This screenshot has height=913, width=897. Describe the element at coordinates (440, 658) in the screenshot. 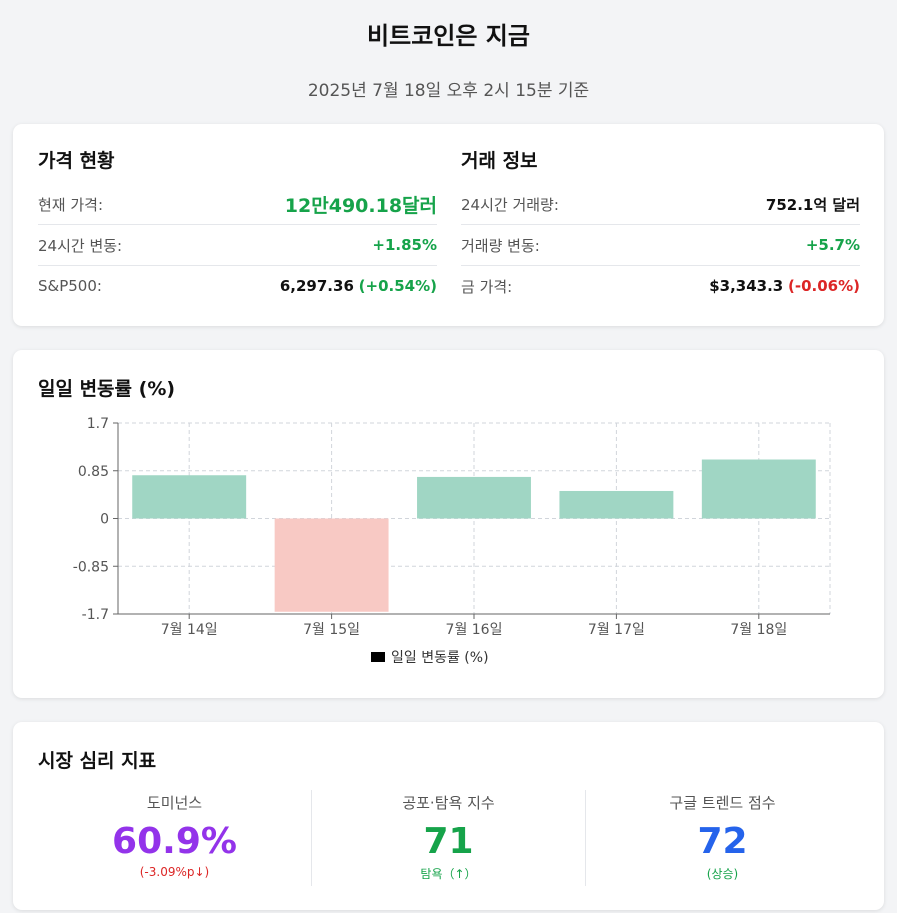

I see `legend-label: 일일 변동률 (%)` at that location.